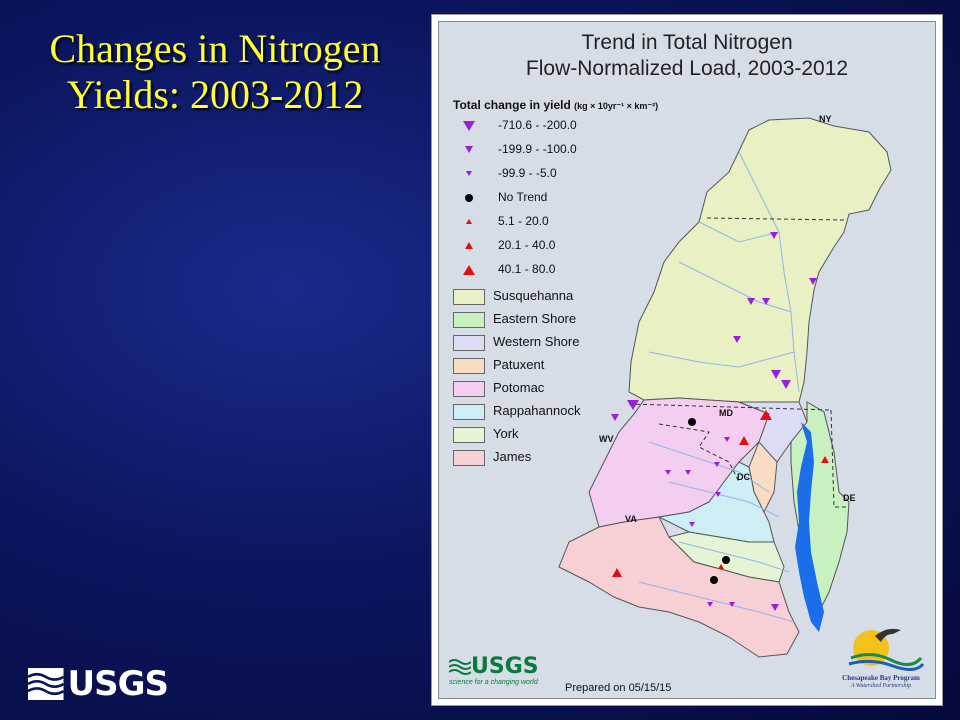  I want to click on medium-down-triangle-icon, so click(469, 149).